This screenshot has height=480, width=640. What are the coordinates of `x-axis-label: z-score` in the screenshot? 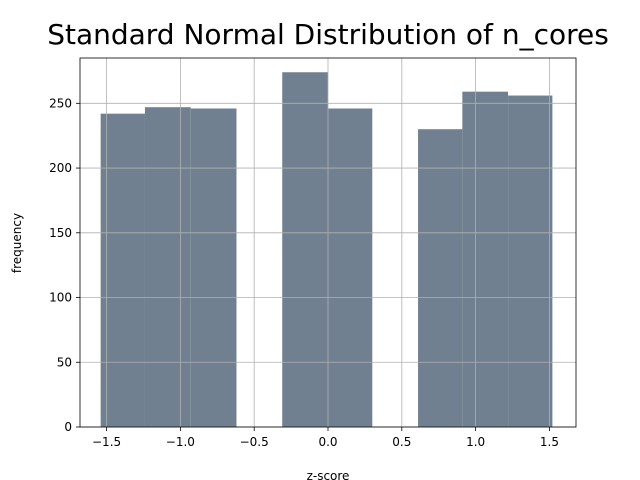 It's located at (328, 474).